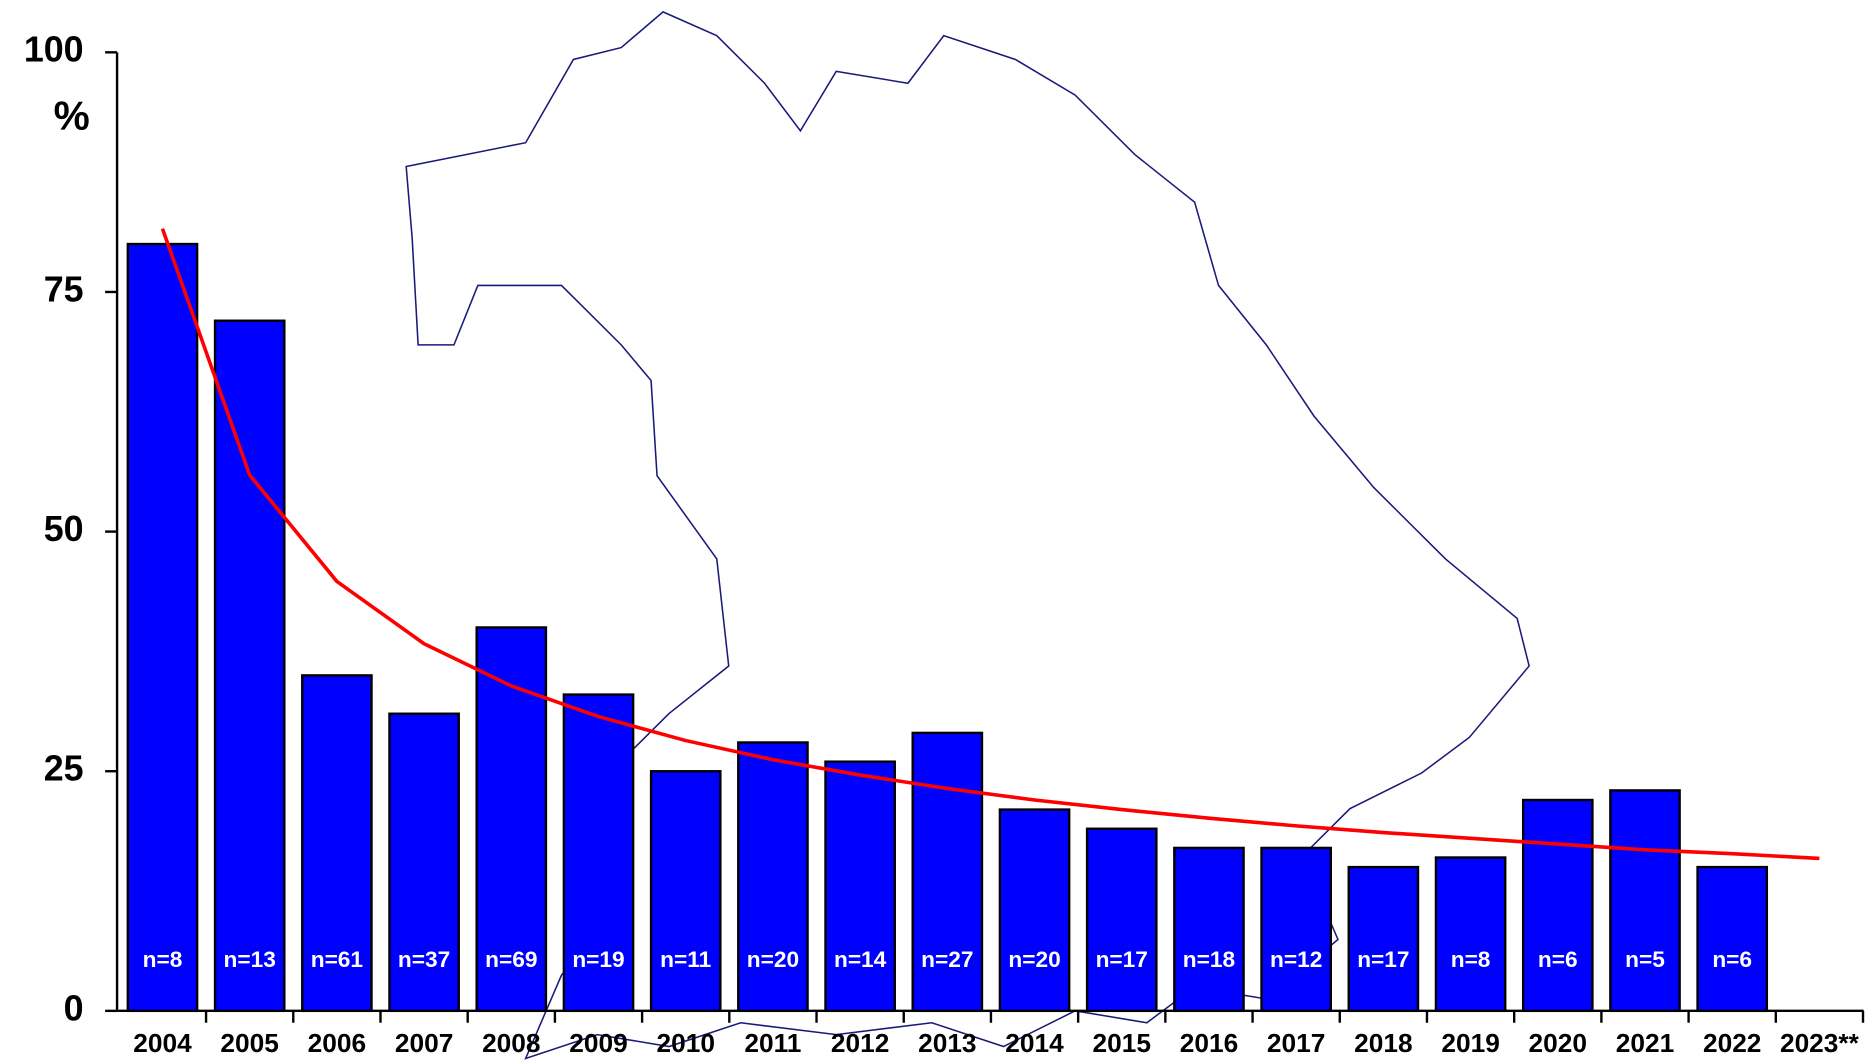 The height and width of the screenshot is (1062, 1866). What do you see at coordinates (424, 959) in the screenshot?
I see `n-label: n=37` at bounding box center [424, 959].